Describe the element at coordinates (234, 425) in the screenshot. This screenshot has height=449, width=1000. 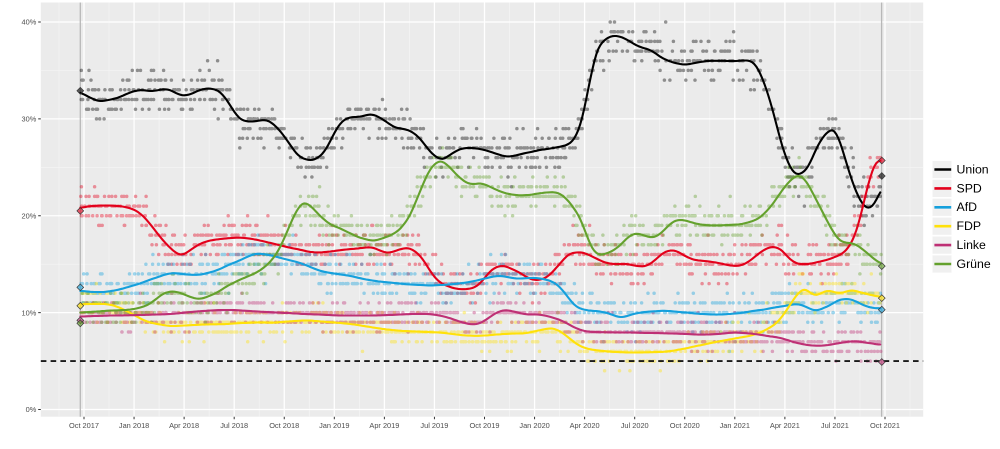
I see `svg-text: Jul 2018` at that location.